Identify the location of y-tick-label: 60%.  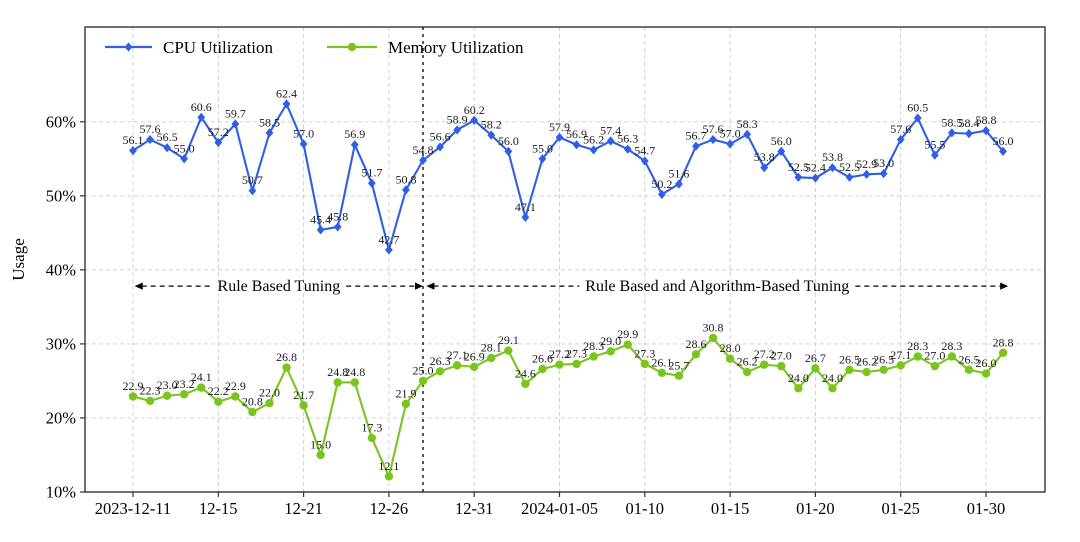
(61, 121).